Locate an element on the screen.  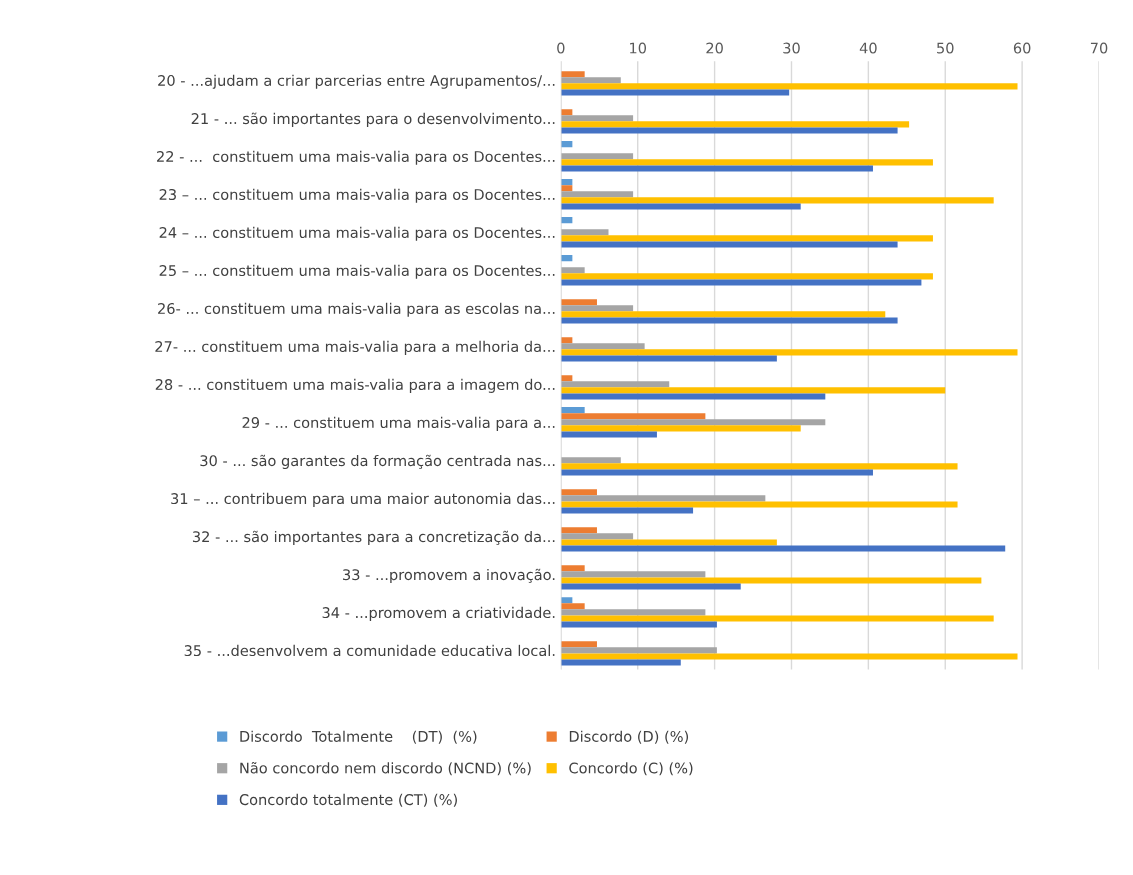
legend-label: Concordo (C) (%) is located at coordinates (631, 769).